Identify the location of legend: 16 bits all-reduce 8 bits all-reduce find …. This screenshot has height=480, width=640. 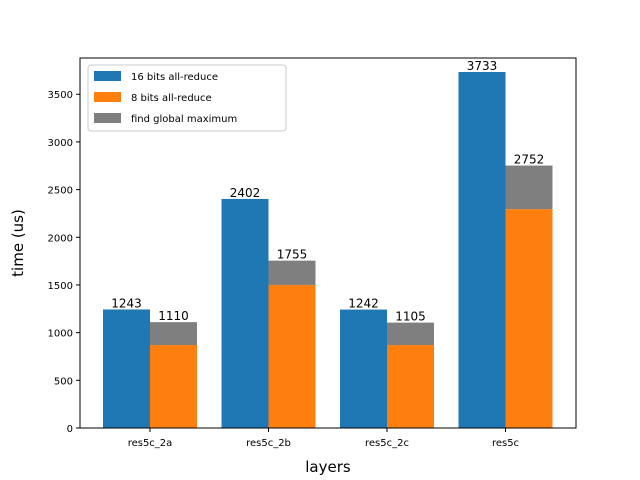
(187, 98).